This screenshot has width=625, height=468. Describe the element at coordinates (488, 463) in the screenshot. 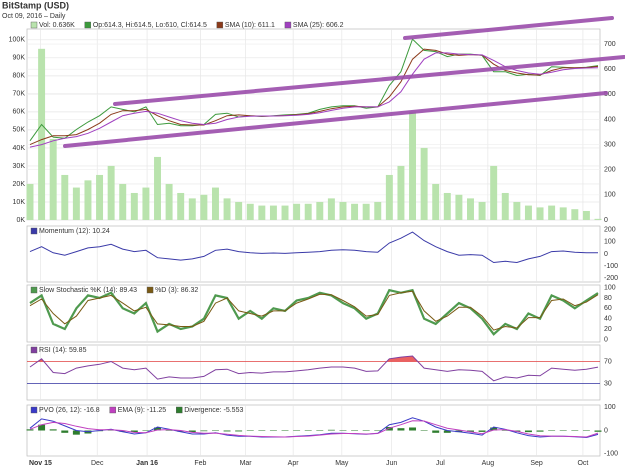

I see `x-tick-label: Aug` at that location.